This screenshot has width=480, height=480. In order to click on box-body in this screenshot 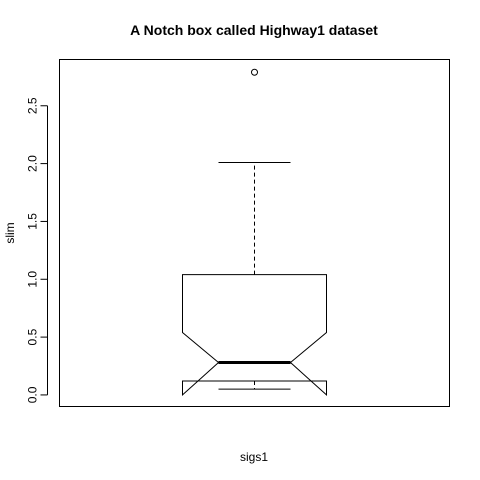, I will do `click(254, 335)`.